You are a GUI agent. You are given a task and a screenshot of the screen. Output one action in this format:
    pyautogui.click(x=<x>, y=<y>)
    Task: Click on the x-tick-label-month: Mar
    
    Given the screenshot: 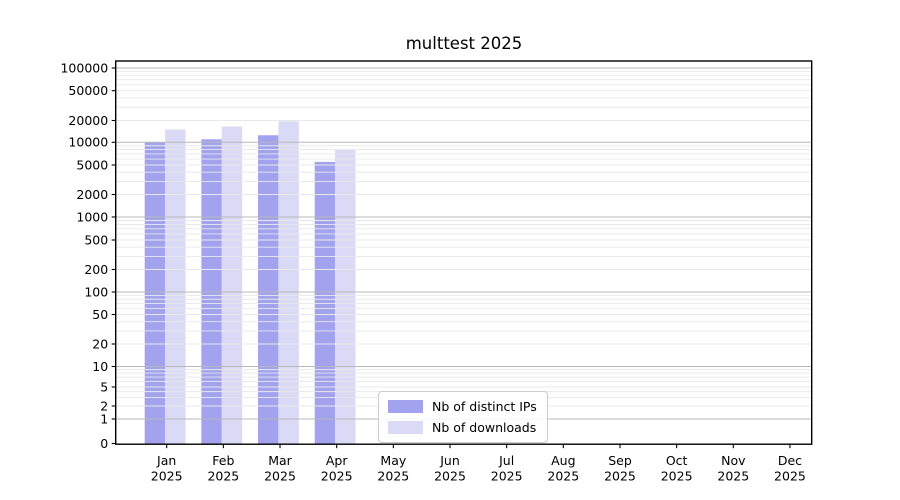 What is the action you would take?
    pyautogui.click(x=280, y=460)
    